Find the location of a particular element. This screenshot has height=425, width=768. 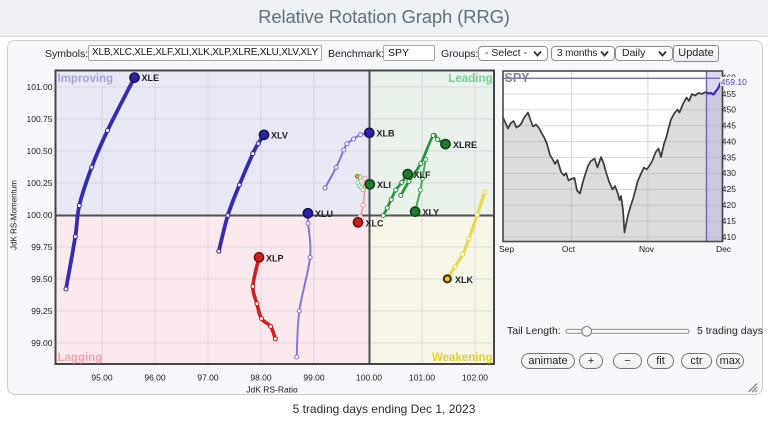

svg-text: 440 is located at coordinates (729, 142).